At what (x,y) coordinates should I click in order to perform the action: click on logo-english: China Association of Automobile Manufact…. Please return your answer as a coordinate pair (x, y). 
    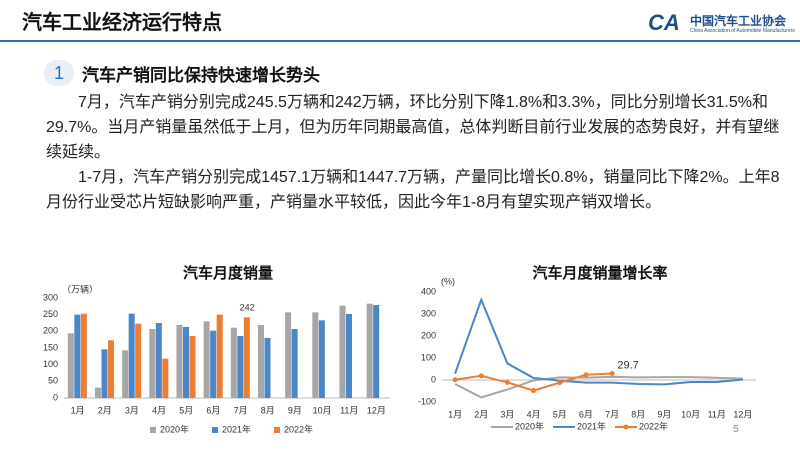
    Looking at the image, I should click on (742, 31).